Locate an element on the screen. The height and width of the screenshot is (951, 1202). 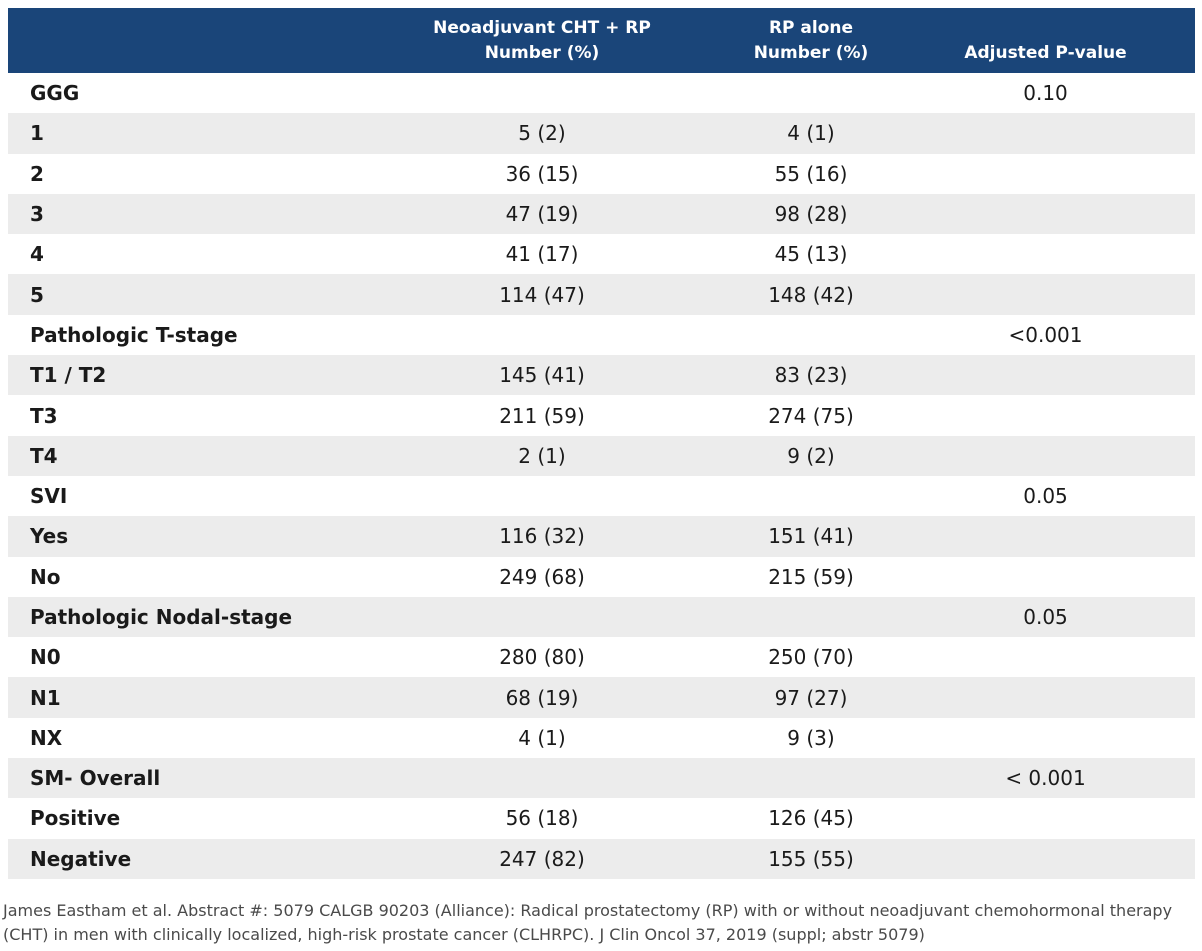
table-row: SM- Overall < 0.001 is located at coordinates (601, 778).